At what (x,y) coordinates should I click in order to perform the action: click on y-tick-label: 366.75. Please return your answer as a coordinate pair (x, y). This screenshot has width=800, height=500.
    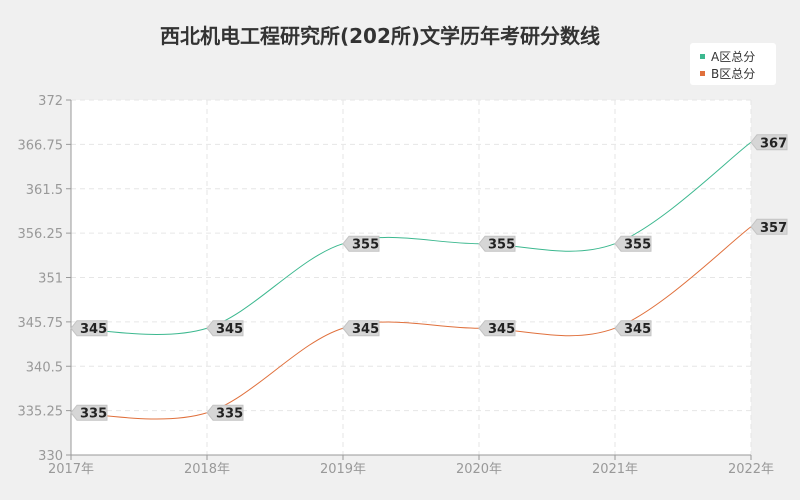
    Looking at the image, I should click on (41, 145).